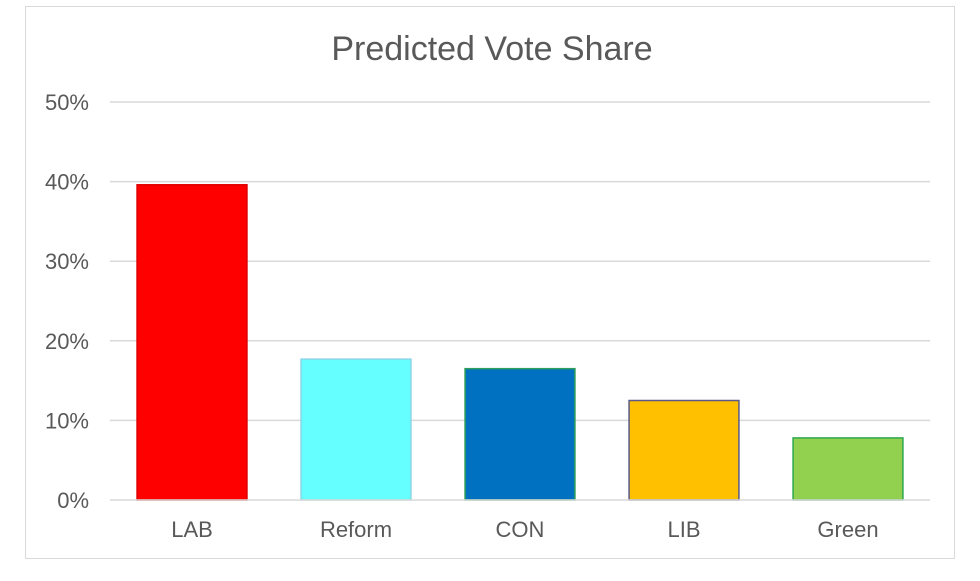 This screenshot has width=980, height=581. I want to click on x-tick-label: Green, so click(847, 529).